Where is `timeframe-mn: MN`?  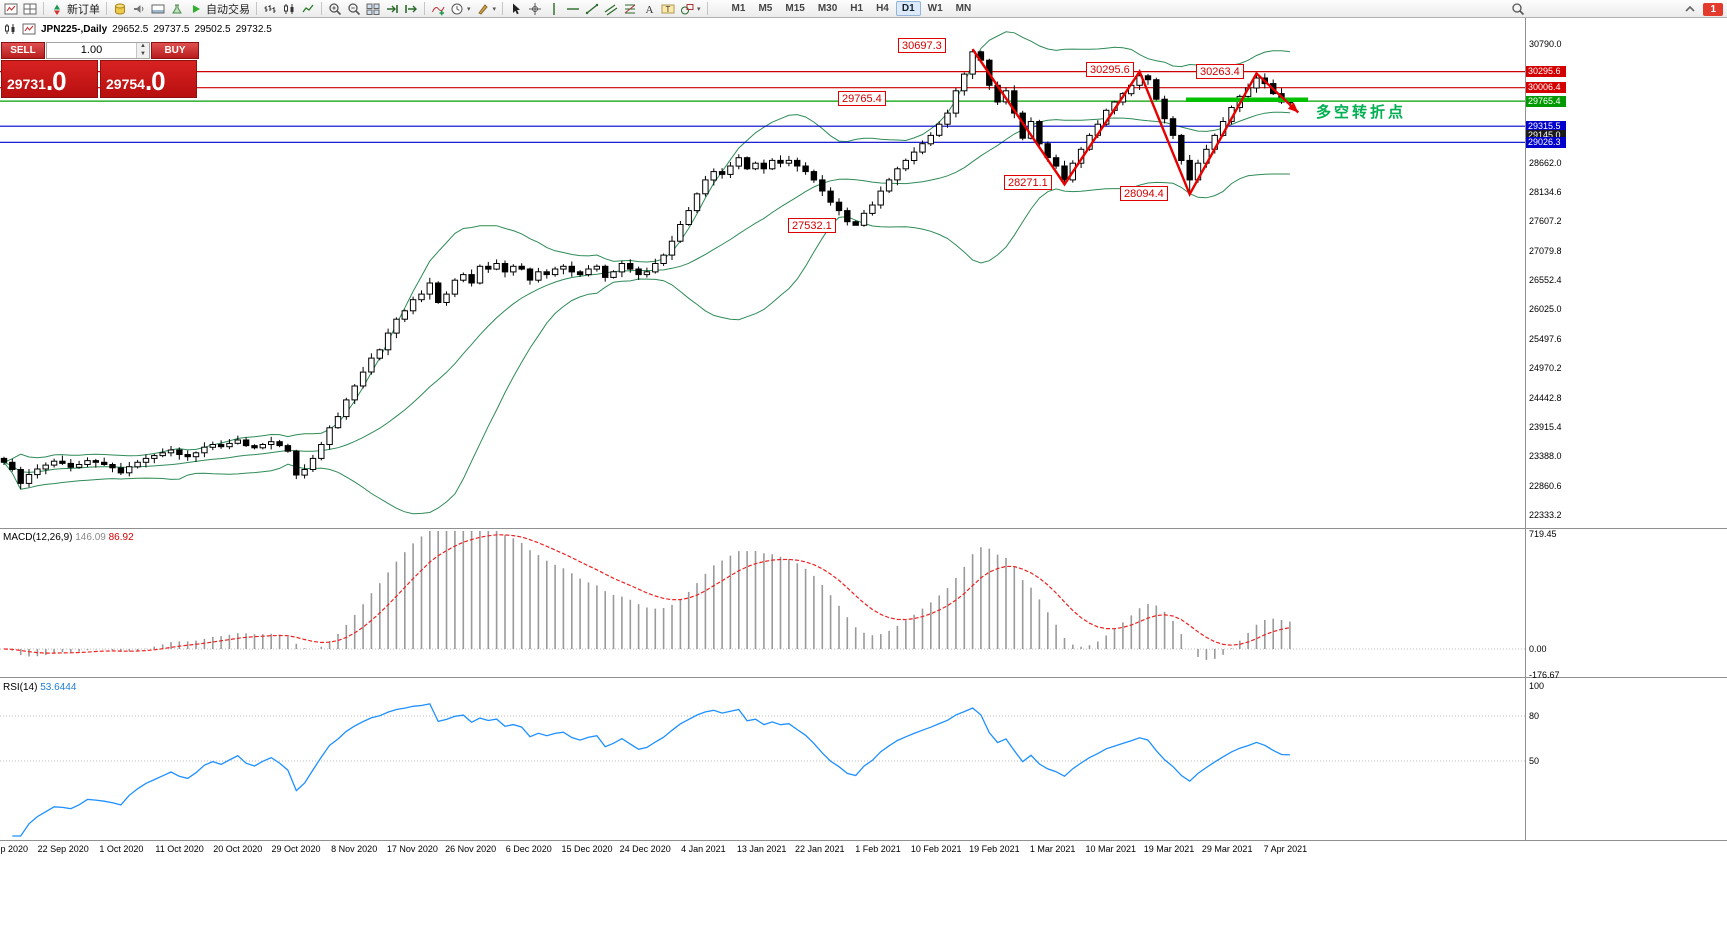 timeframe-mn: MN is located at coordinates (963, 8).